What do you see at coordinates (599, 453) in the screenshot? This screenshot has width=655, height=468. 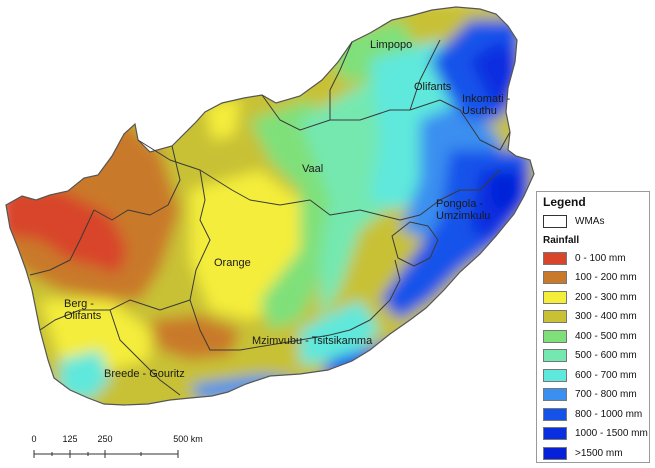 I see `legend-item-label: >1500 mm` at bounding box center [599, 453].